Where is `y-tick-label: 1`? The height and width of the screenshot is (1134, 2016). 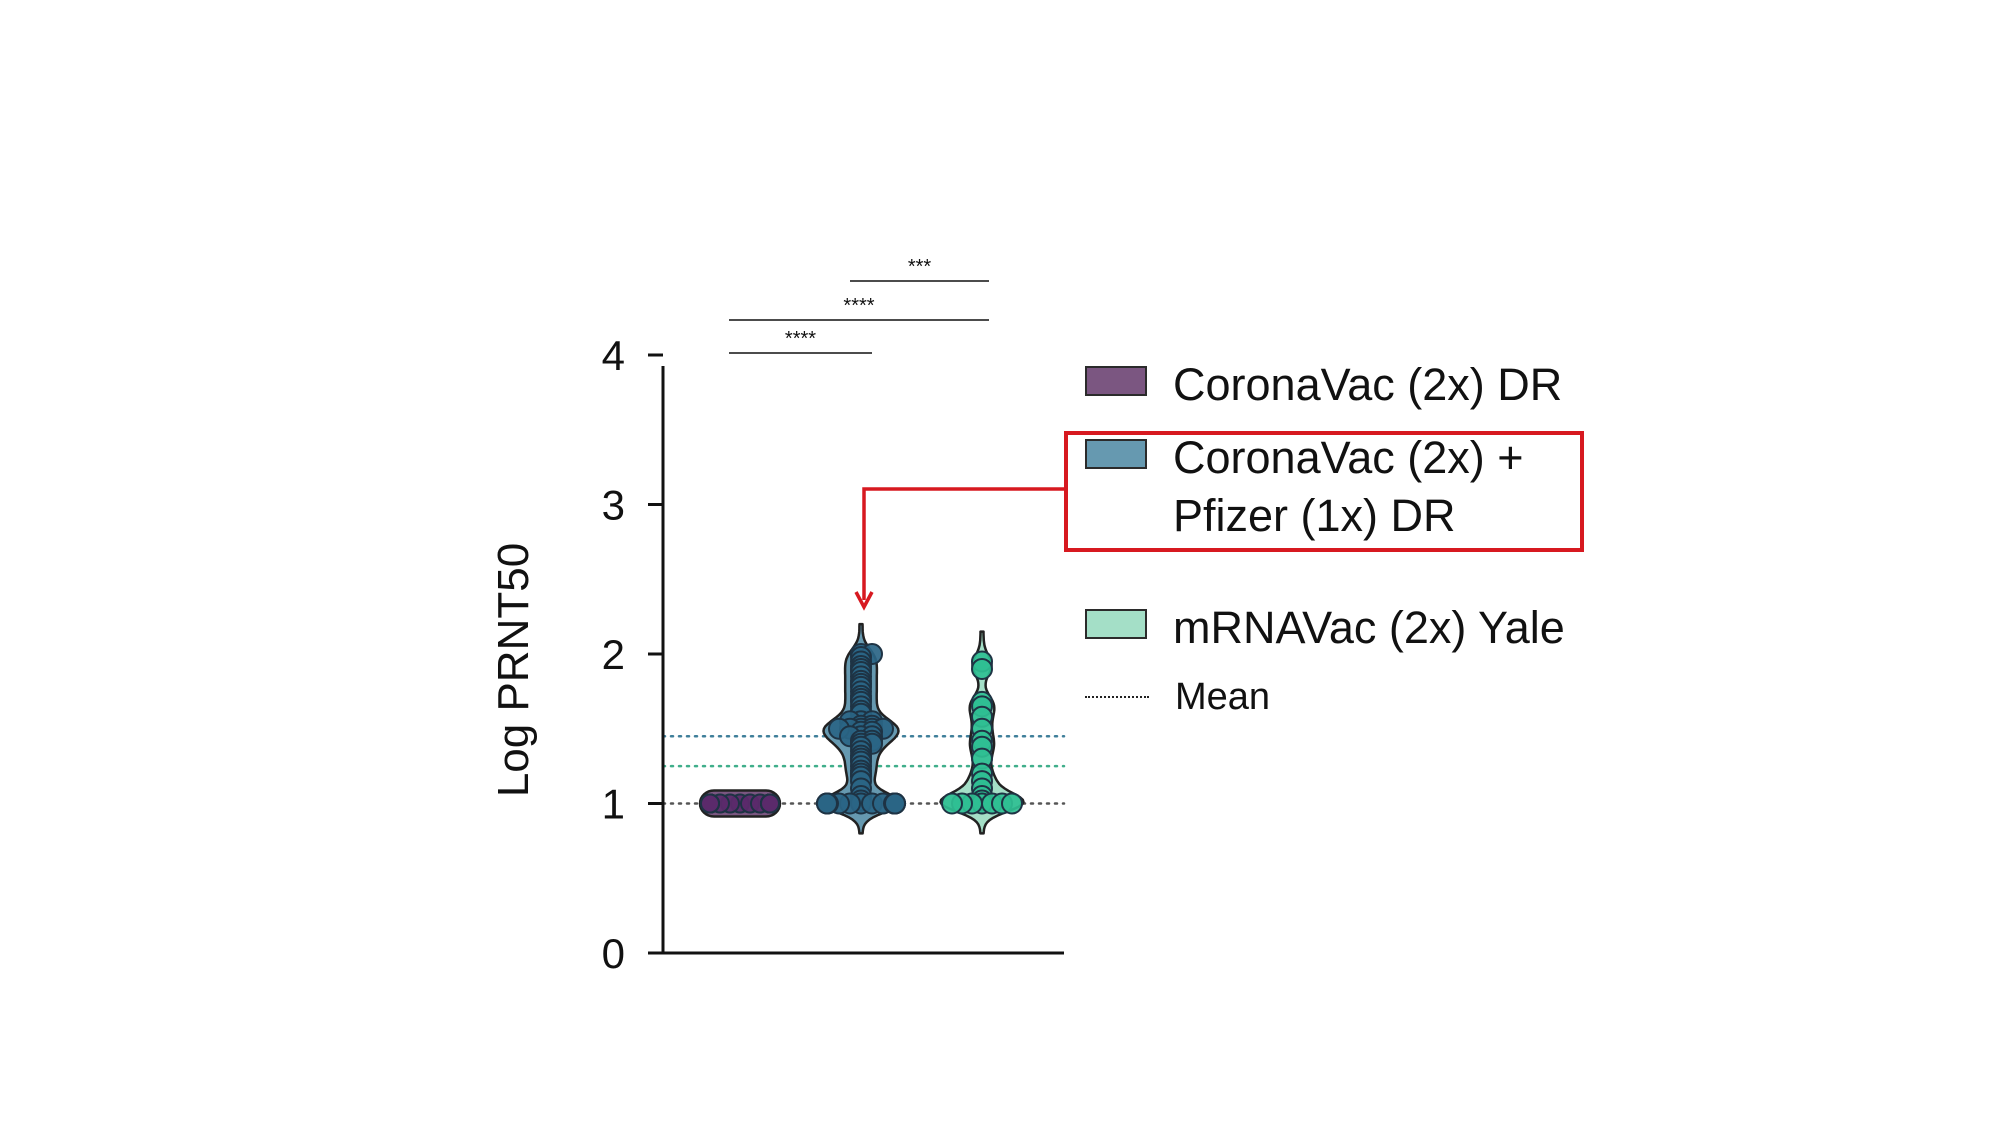
y-tick-label: 1 is located at coordinates (613, 804).